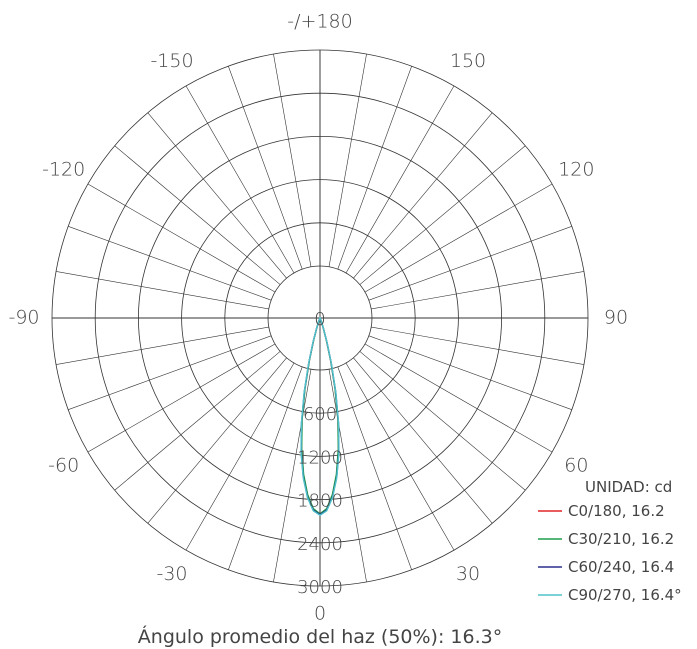  I want to click on beam-angle-caption: Ángulo promedio del haz (50%): 16.3°, so click(320, 636).